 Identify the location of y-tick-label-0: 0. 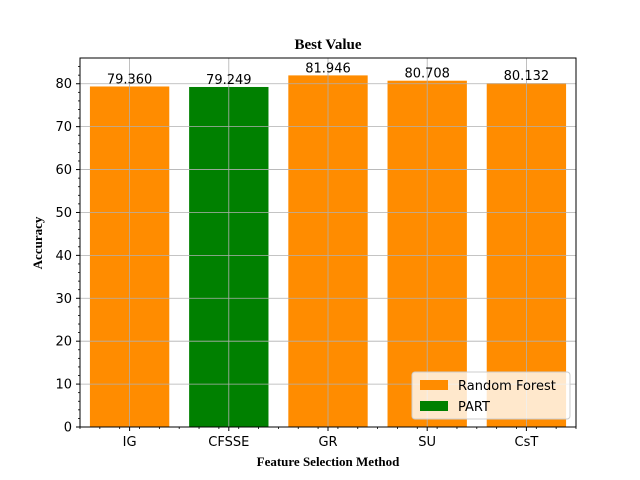
(68, 428).